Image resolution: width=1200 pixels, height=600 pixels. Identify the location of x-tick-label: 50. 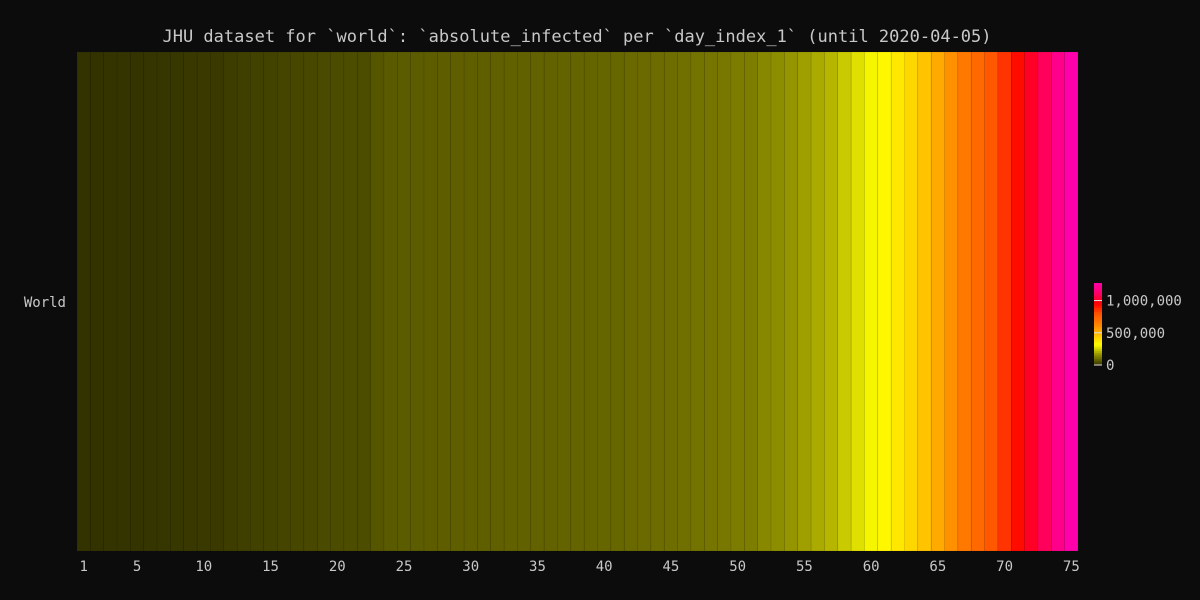
(737, 567).